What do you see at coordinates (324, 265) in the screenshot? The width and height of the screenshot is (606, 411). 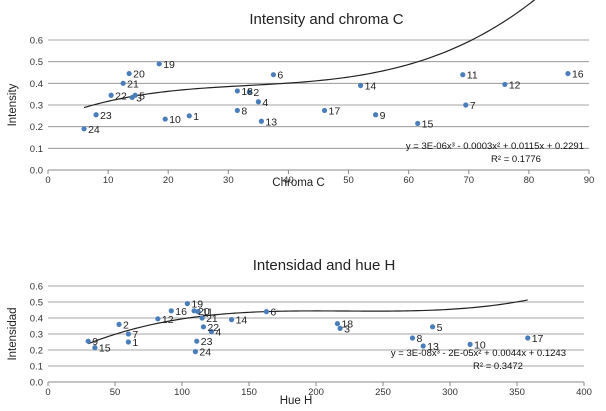 I see `chart-title: Intensidad and hue H` at bounding box center [324, 265].